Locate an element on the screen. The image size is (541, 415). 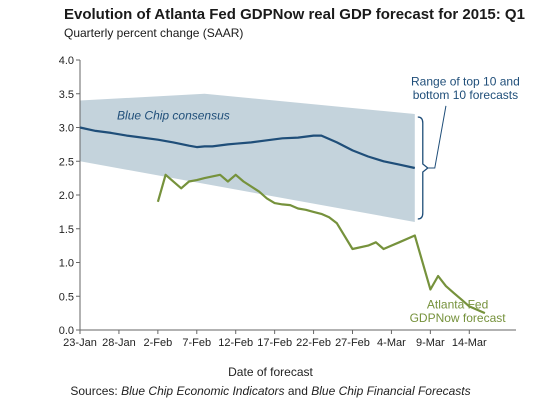
y-tick-label: 0.5 is located at coordinates (66, 297).